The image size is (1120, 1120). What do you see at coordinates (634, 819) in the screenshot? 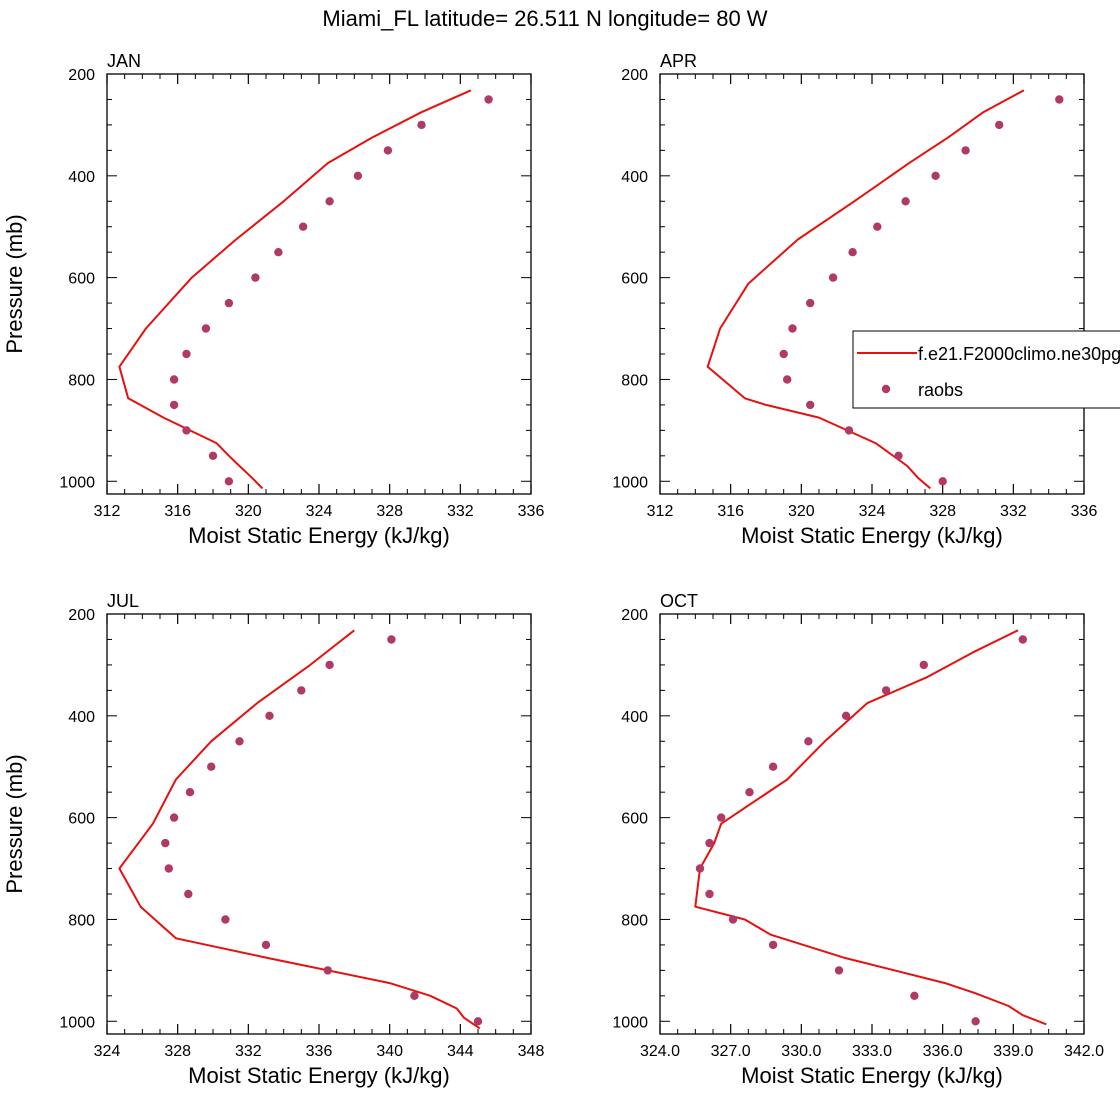
I see `oct-y-tick-label: 600` at bounding box center [634, 819].